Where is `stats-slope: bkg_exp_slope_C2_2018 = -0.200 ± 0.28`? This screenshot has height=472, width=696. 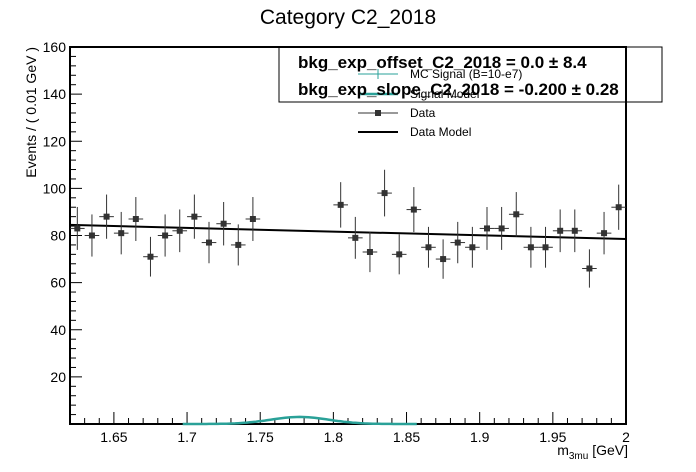
stats-slope: bkg_exp_slope_C2_2018 = -0.200 ± 0.28 is located at coordinates (458, 89).